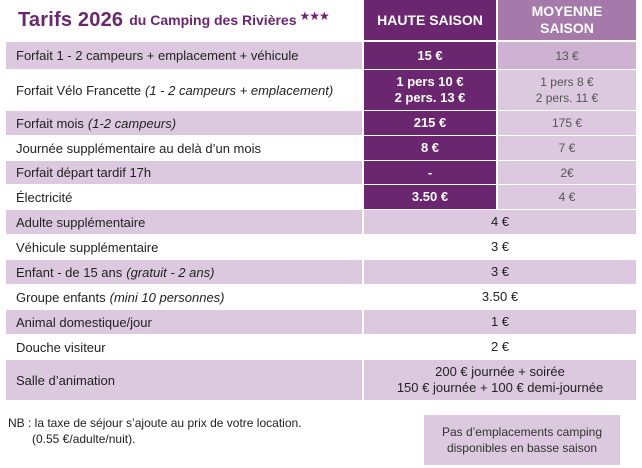  I want to click on row-label: Enfant - de 15 ans (gratuit - 2 ans), so click(184, 271).